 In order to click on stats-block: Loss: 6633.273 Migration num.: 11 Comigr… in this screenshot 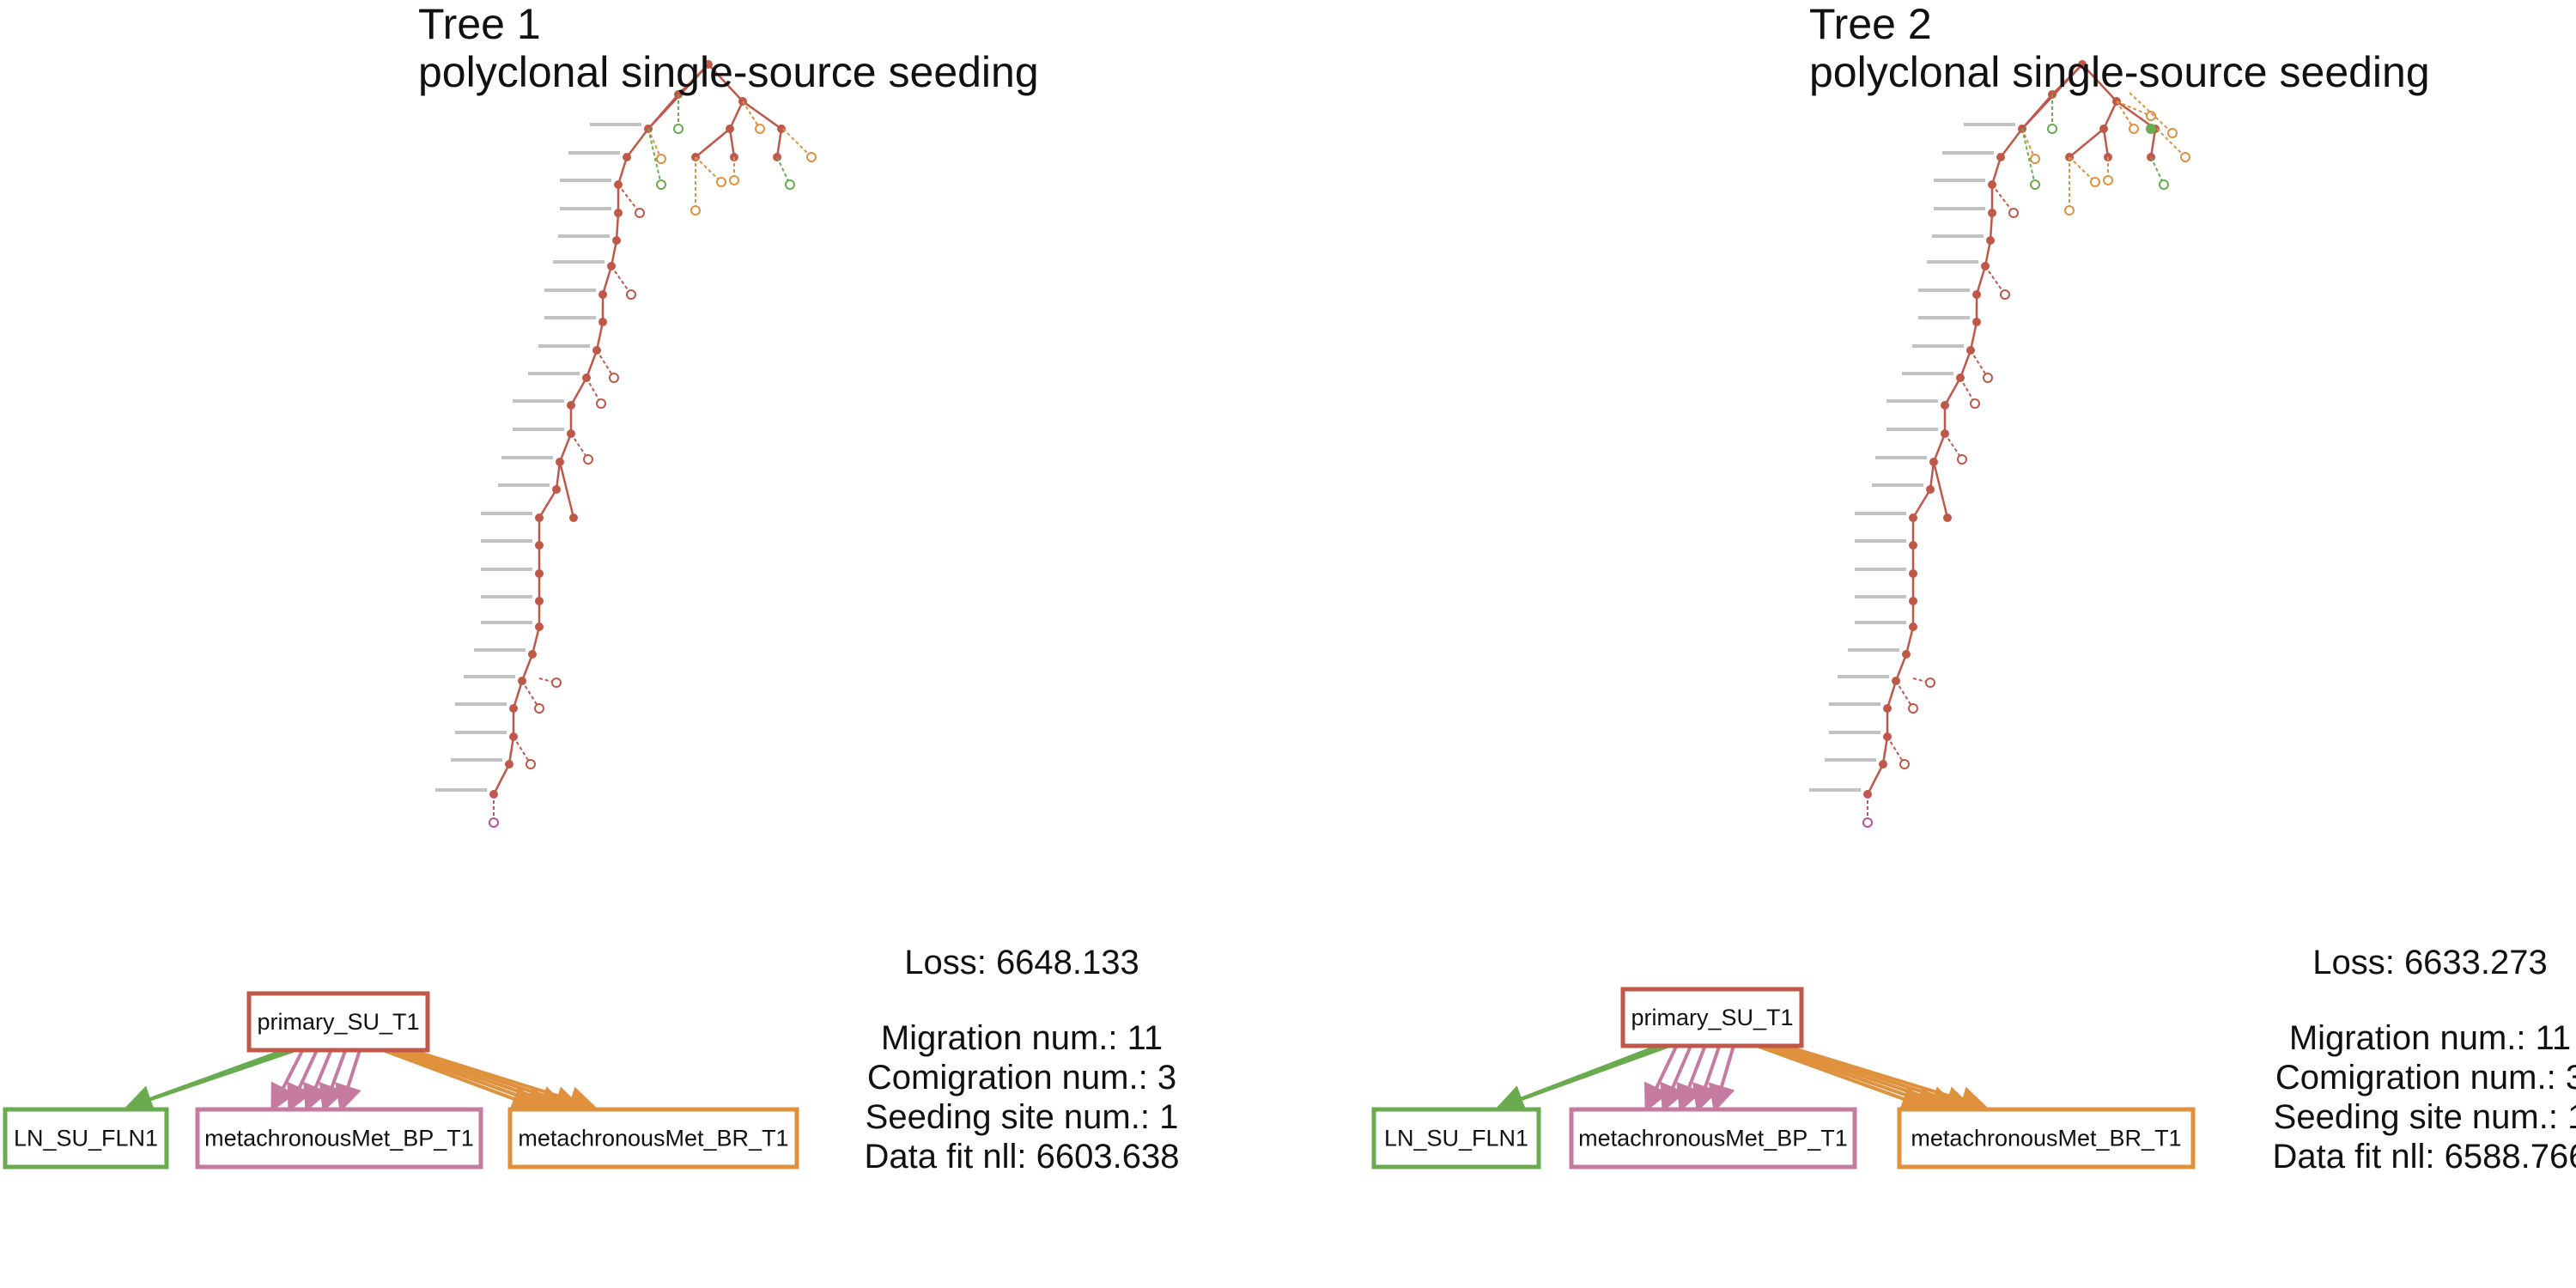, I will do `click(2421, 1060)`.